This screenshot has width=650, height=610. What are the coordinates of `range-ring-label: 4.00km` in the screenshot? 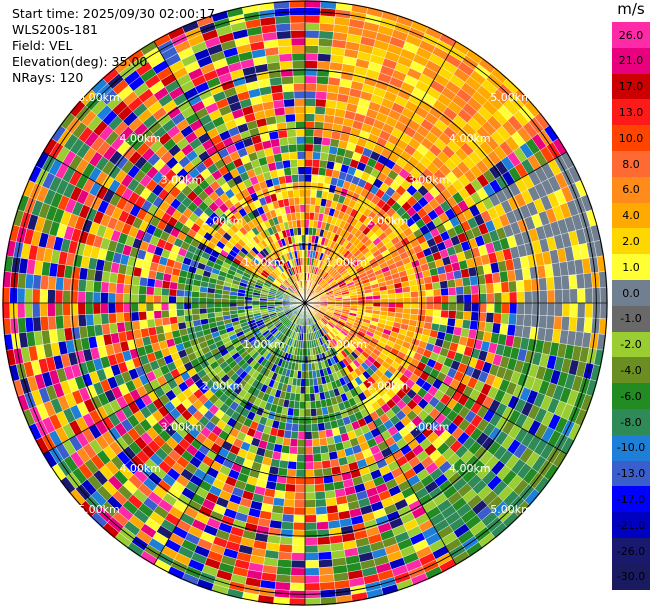 It's located at (470, 138).